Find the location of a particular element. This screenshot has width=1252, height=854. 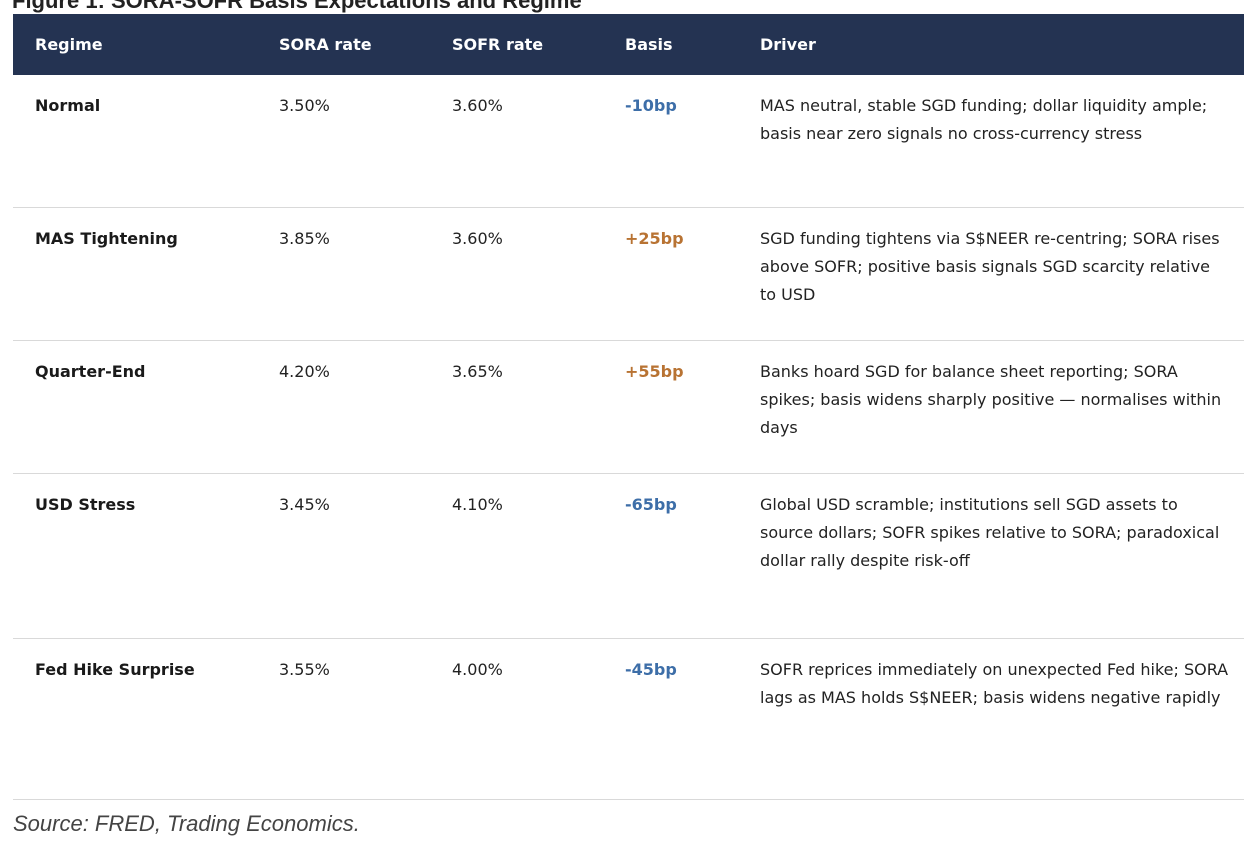

sora-rate-cell: 4.20% is located at coordinates (304, 371).